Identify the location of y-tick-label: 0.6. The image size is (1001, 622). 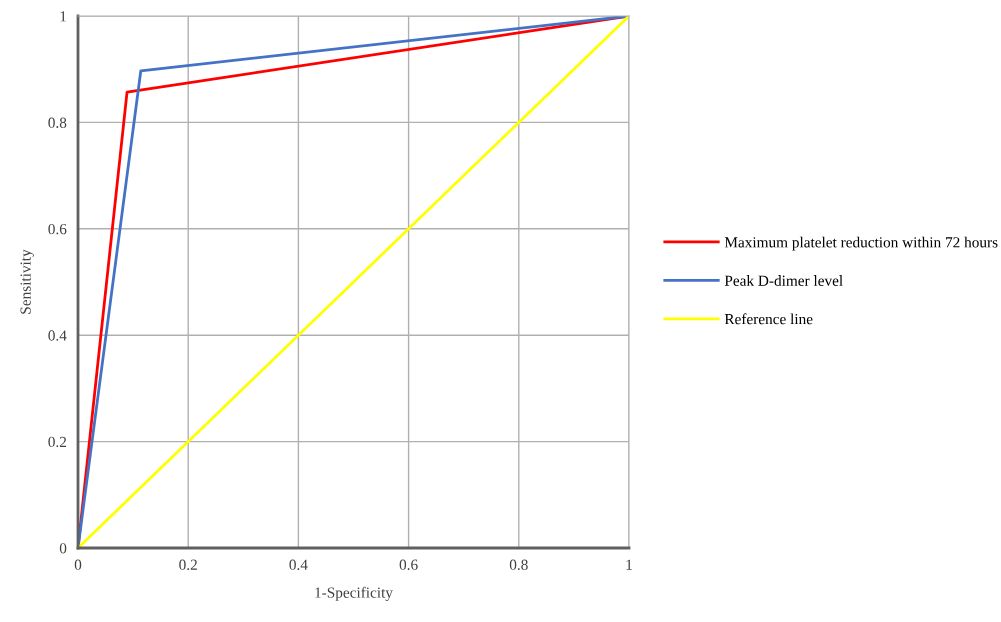
(57, 229).